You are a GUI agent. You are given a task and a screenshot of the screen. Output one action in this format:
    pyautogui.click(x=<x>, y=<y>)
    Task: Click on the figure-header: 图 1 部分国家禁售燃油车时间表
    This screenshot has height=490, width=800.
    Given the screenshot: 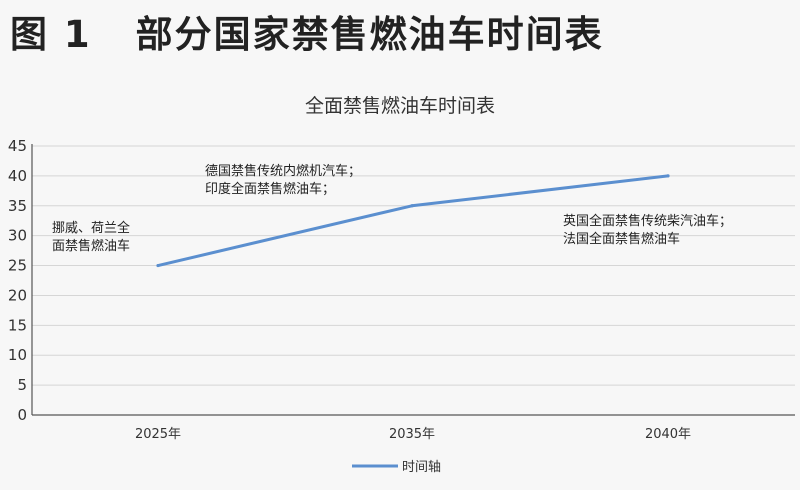 What is the action you would take?
    pyautogui.click(x=307, y=31)
    